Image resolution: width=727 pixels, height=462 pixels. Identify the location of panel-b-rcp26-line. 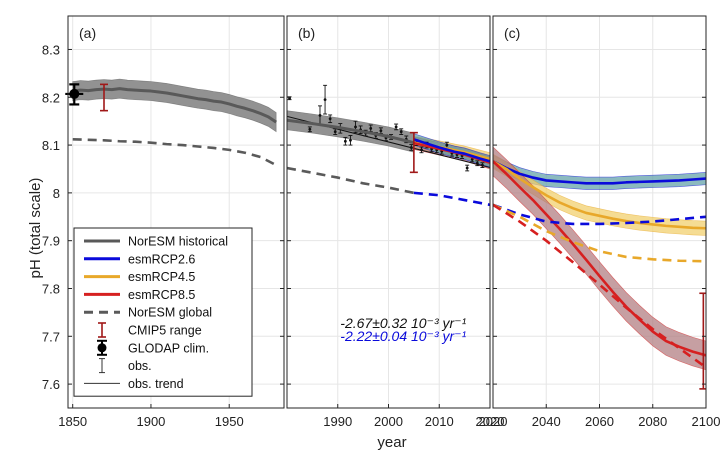
(451, 150).